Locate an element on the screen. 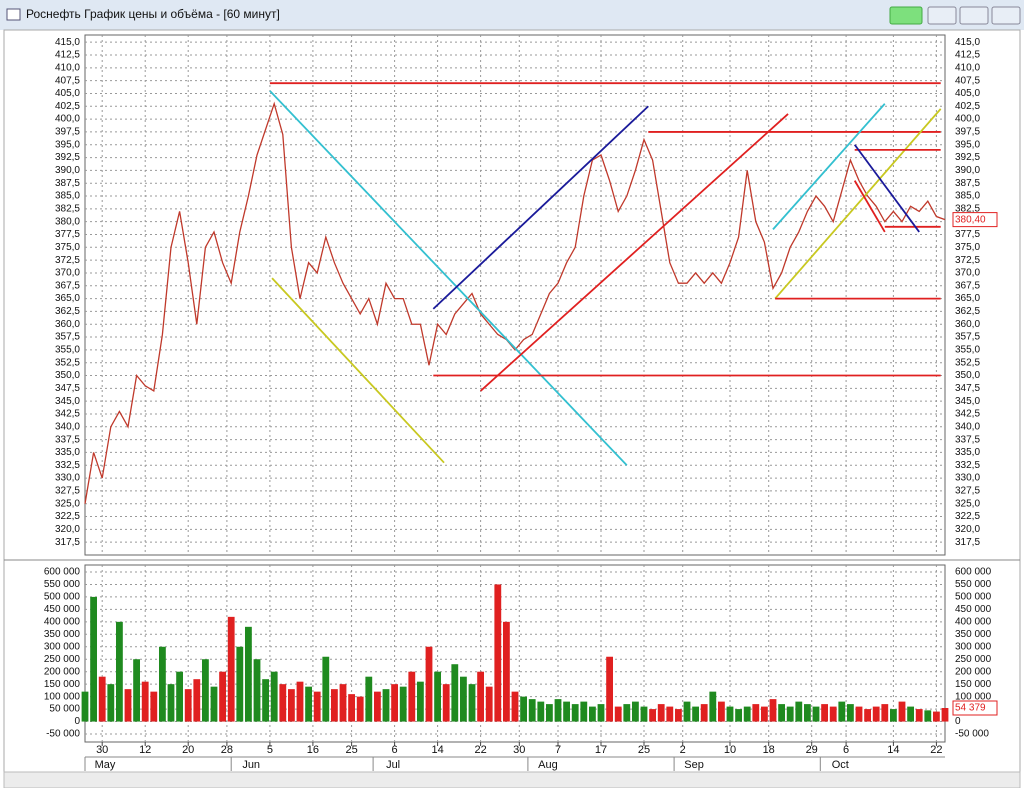 This screenshot has height=793, width=1024. y-tick-label-right: 342,5 is located at coordinates (967, 414).